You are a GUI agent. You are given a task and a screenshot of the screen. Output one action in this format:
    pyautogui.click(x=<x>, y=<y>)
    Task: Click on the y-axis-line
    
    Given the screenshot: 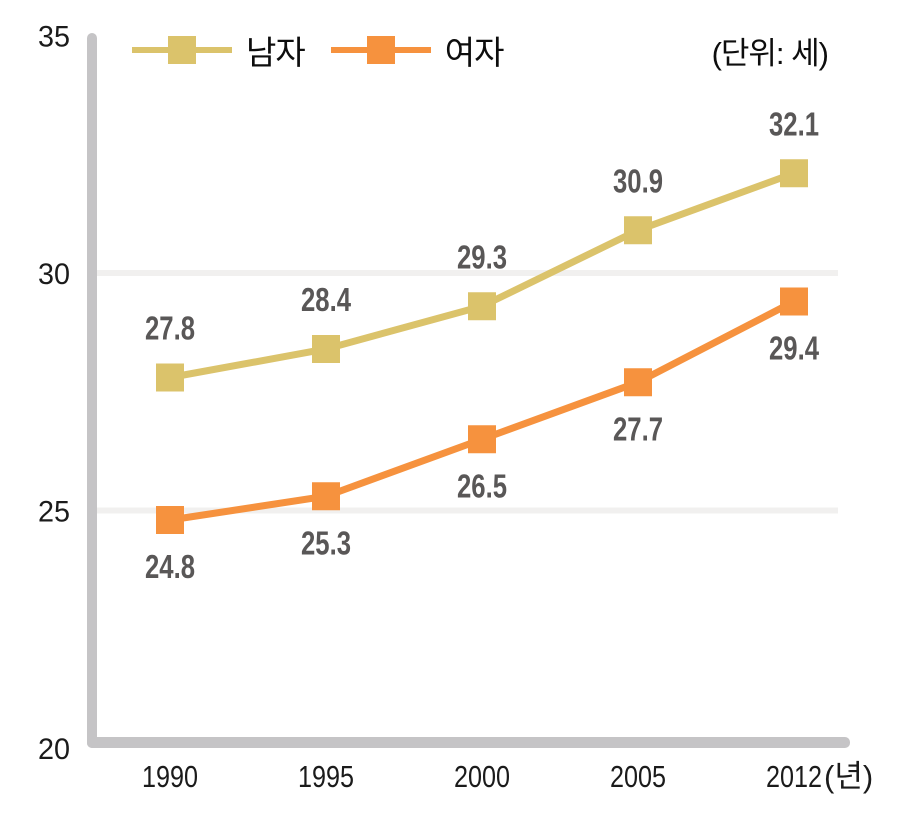 What is the action you would take?
    pyautogui.click(x=92, y=390)
    